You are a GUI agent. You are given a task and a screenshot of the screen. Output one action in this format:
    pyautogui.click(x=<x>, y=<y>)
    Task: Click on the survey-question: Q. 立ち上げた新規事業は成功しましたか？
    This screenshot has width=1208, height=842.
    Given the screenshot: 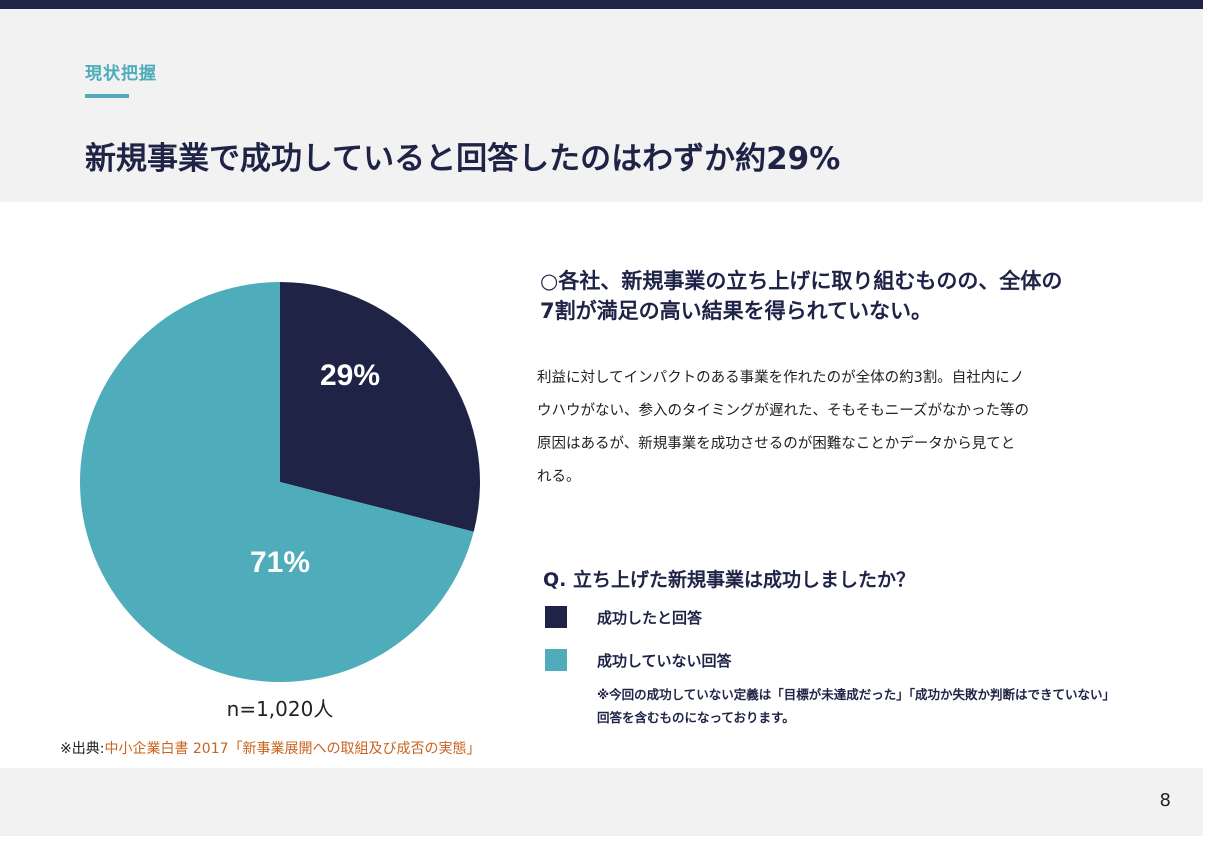 What is the action you would take?
    pyautogui.click(x=729, y=580)
    